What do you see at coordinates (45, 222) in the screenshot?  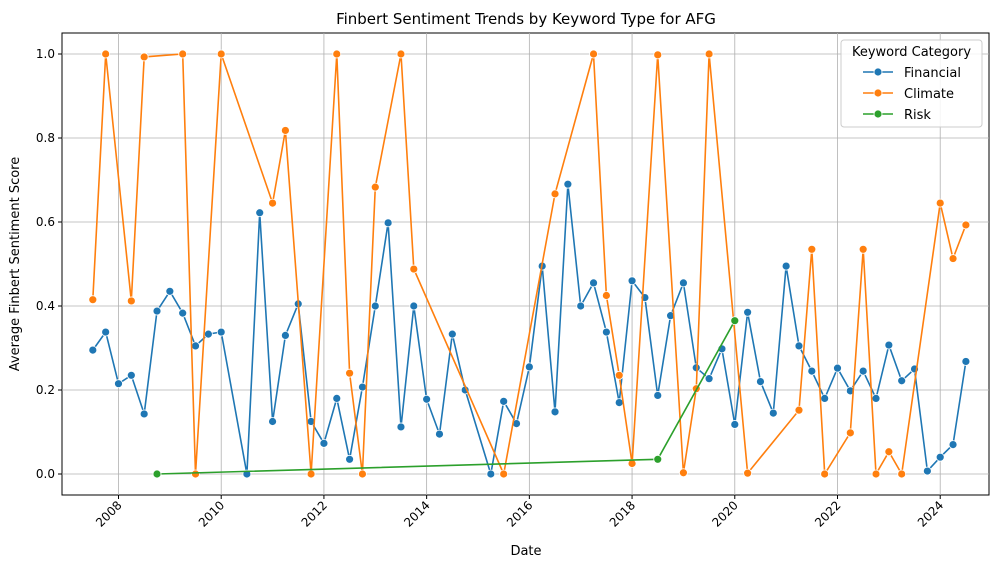 I see `y-tick-label: 0.6` at bounding box center [45, 222].